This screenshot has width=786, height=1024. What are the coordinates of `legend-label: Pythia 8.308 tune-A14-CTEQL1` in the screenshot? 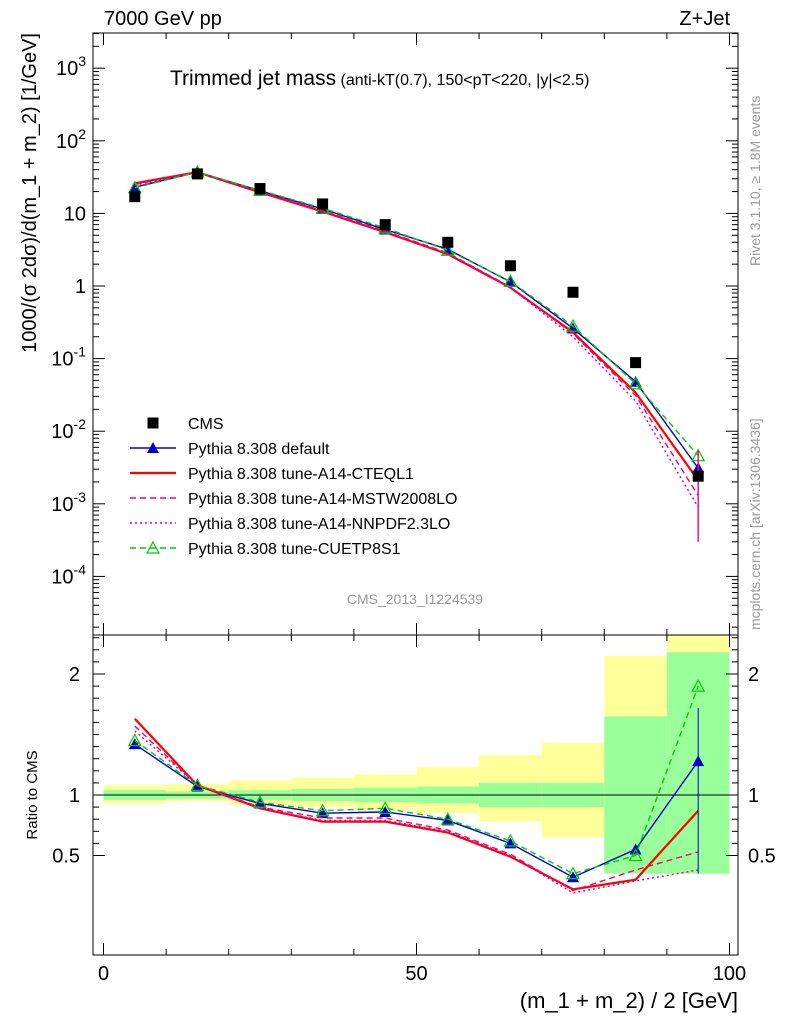 It's located at (301, 474).